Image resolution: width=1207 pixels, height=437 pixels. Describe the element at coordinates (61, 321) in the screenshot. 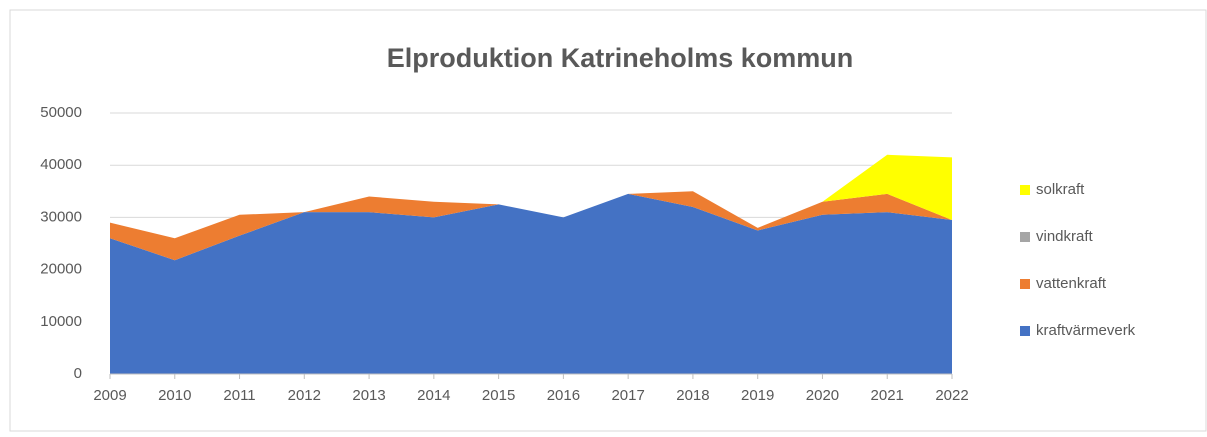

I see `y-tick-label: 10000` at that location.